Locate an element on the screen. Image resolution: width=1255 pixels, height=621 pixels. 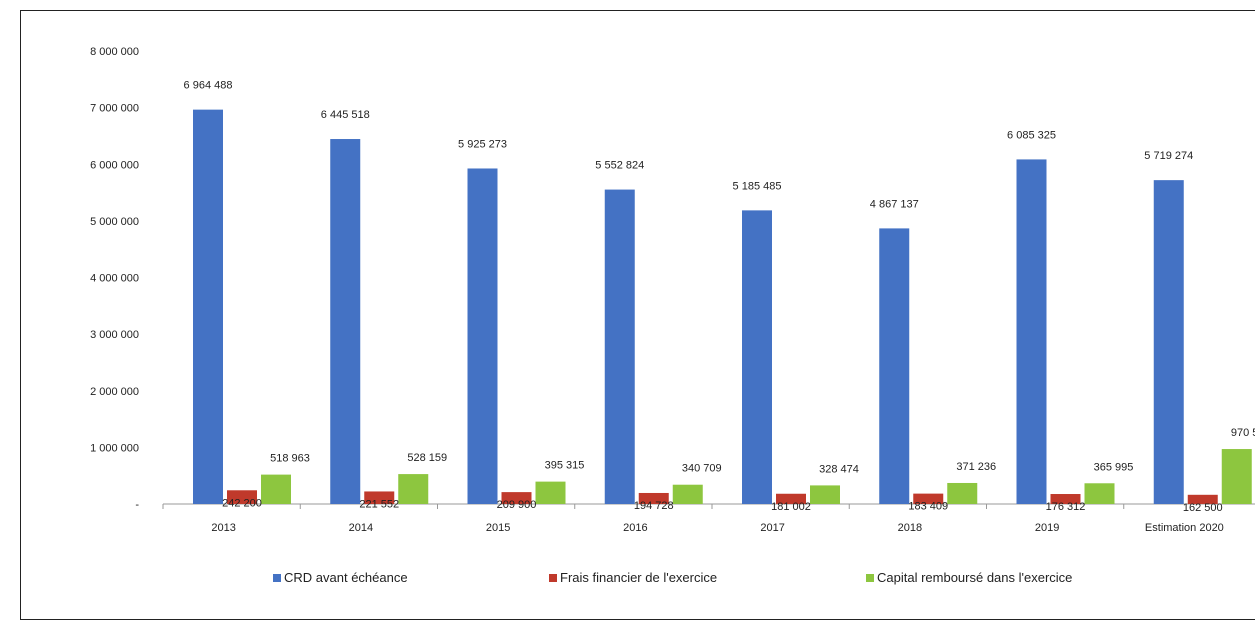
y-tick-label: 6 000 000 is located at coordinates (114, 165).